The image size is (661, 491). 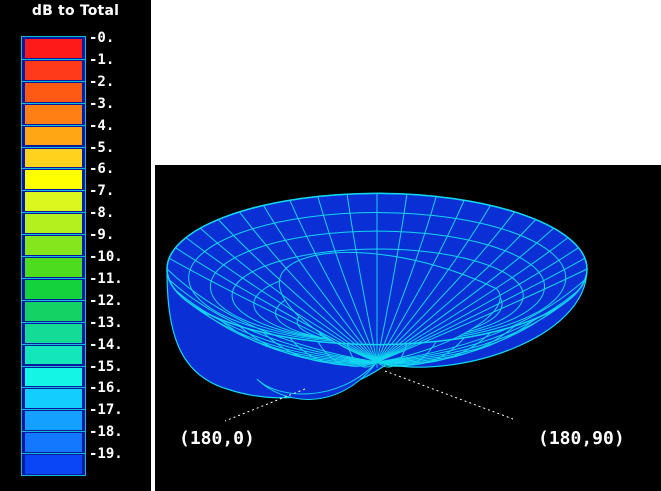 What do you see at coordinates (106, 410) in the screenshot?
I see `legend-tick-label: -17.` at bounding box center [106, 410].